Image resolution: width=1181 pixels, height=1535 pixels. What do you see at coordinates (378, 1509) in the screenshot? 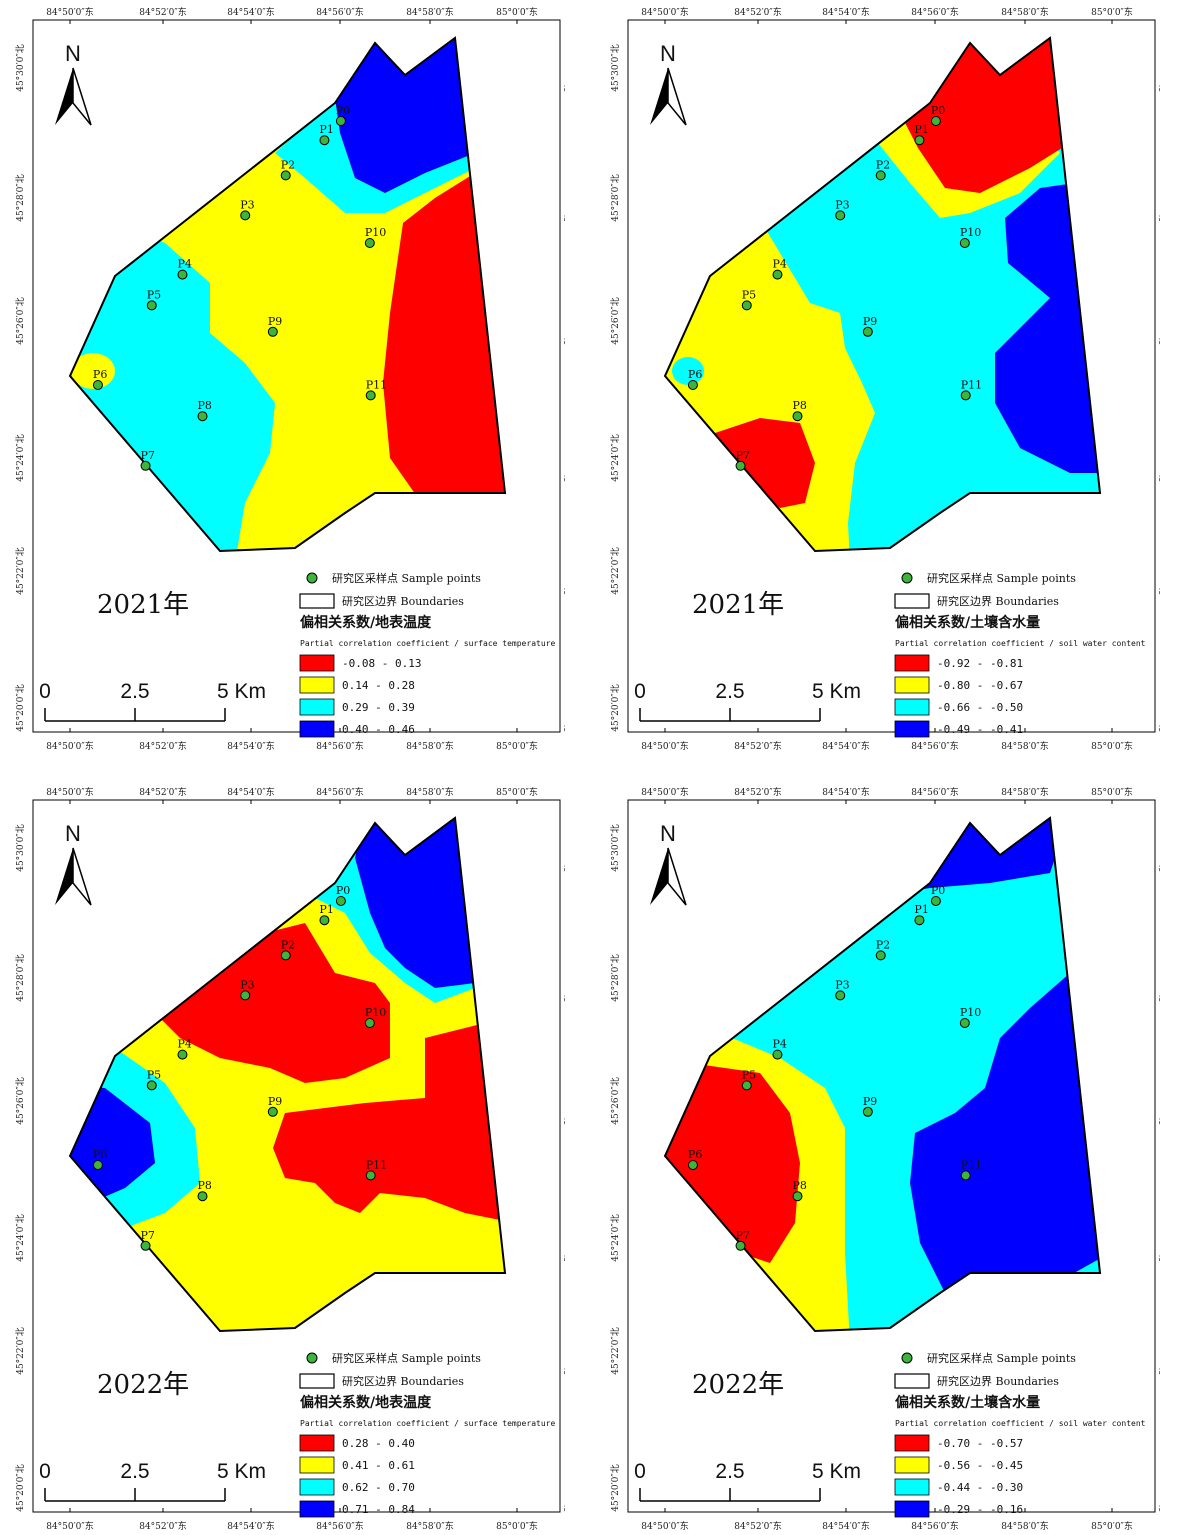
I see `legend-class-label: 0.71 - 0.84` at bounding box center [378, 1509].